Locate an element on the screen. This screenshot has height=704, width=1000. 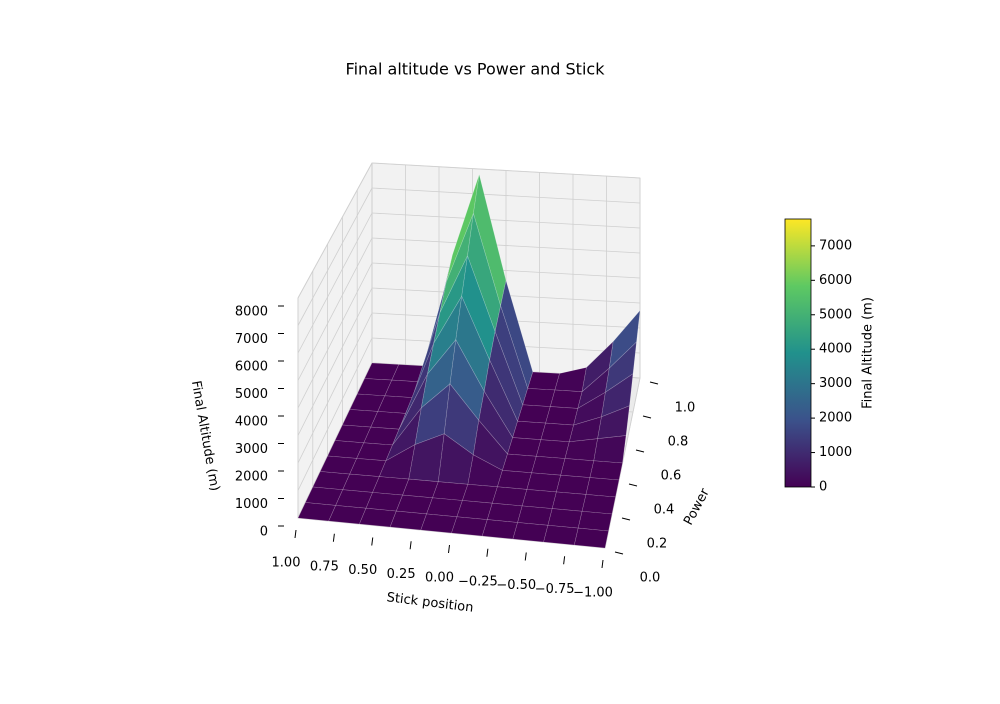
x-tick-label: −1.00 is located at coordinates (593, 593).